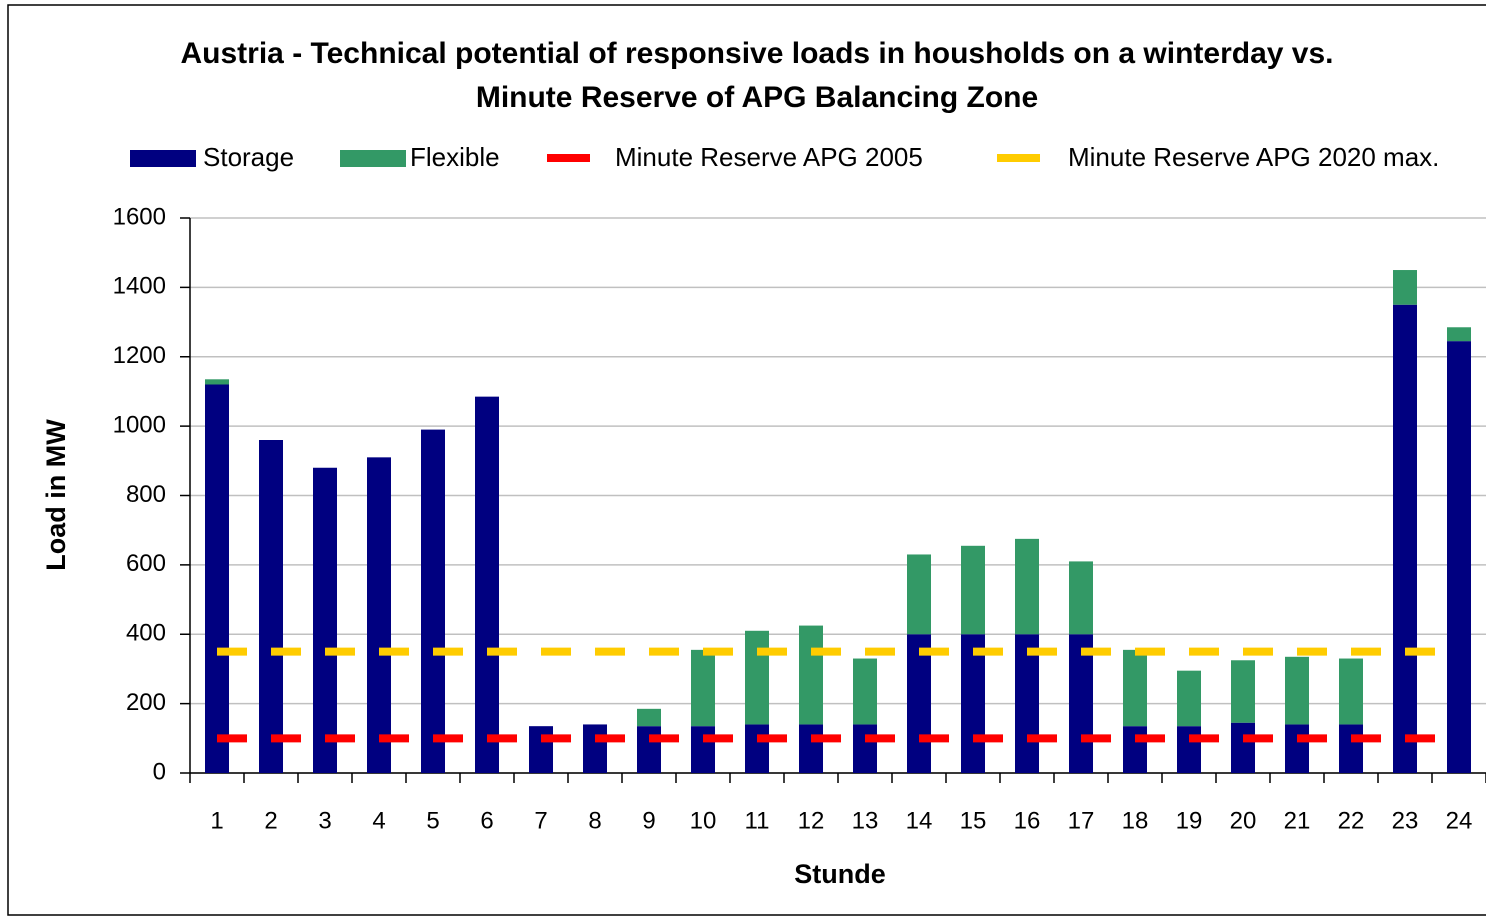 The image size is (1486, 918). What do you see at coordinates (1351, 820) in the screenshot?
I see `x-tick-label: 22` at bounding box center [1351, 820].